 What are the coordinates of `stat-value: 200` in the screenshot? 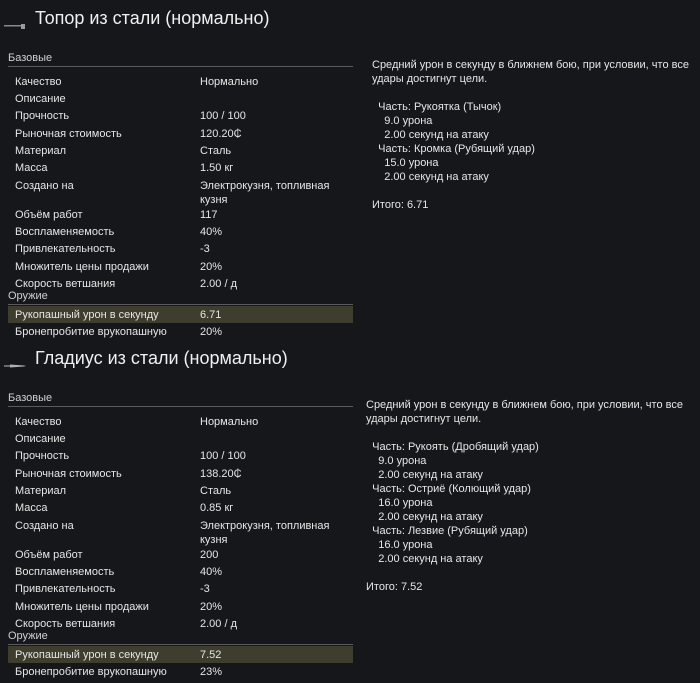 It's located at (209, 555).